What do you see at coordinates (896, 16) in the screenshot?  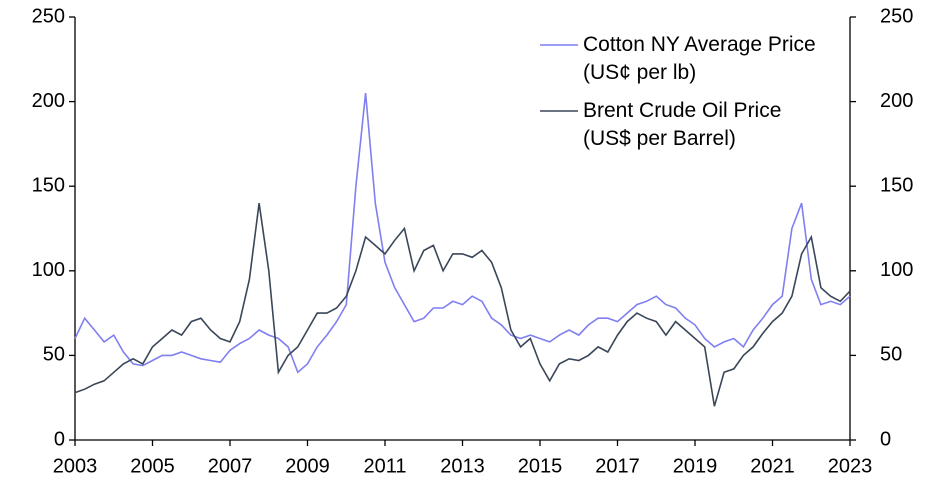 I see `y2-tick-label: 250` at bounding box center [896, 16].